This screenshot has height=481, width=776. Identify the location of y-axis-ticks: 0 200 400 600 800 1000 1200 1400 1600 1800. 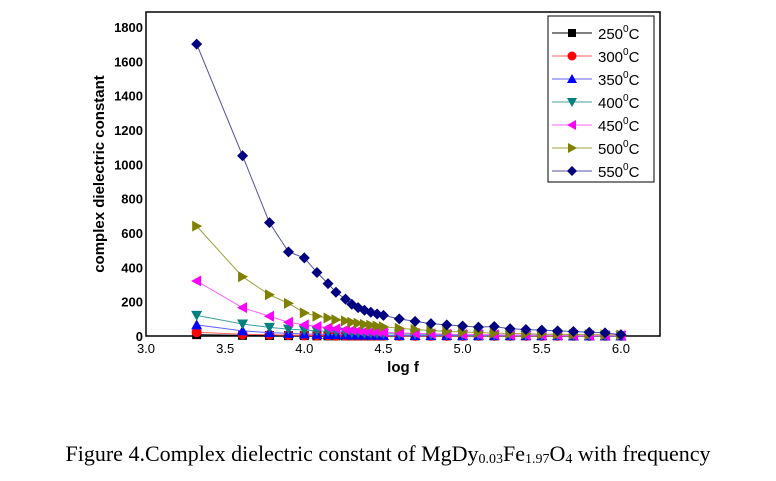
(128, 182).